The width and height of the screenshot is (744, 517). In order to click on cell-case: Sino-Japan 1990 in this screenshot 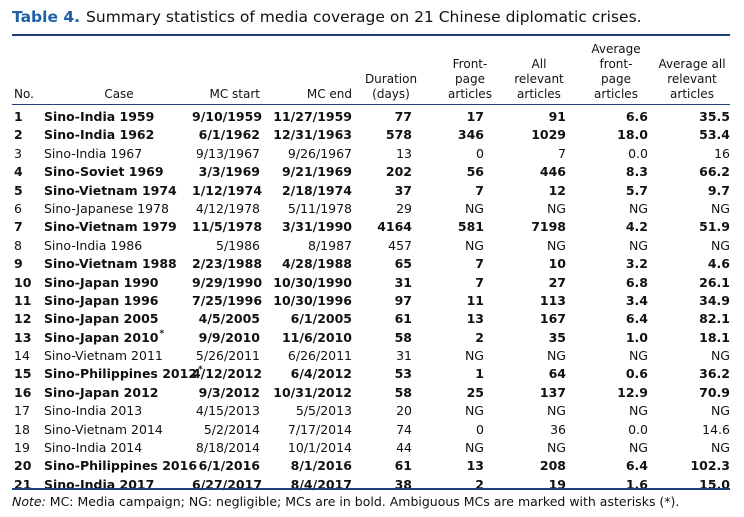, I will do `click(119, 282)`.